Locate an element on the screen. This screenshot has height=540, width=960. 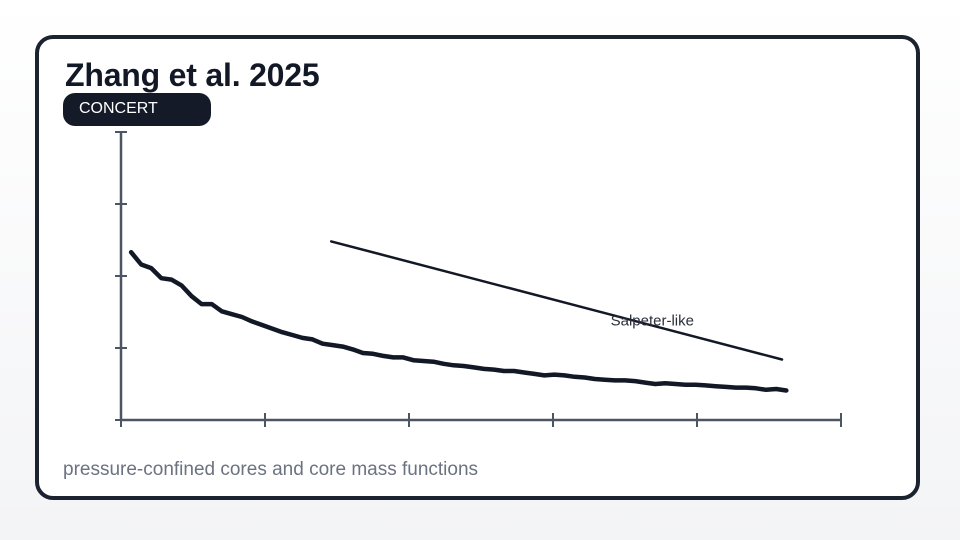
series-line-salpeter-like is located at coordinates (556, 300).